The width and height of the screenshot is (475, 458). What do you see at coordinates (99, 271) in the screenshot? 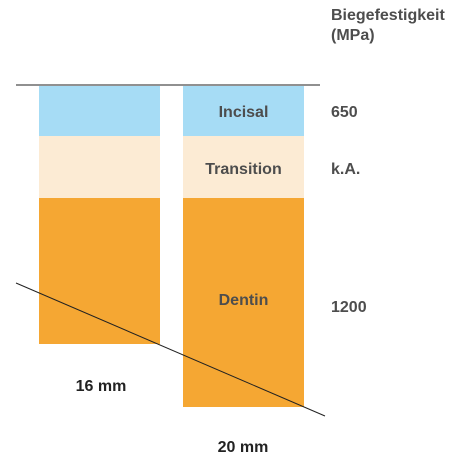
I see `short-block-dentin-zone` at bounding box center [99, 271].